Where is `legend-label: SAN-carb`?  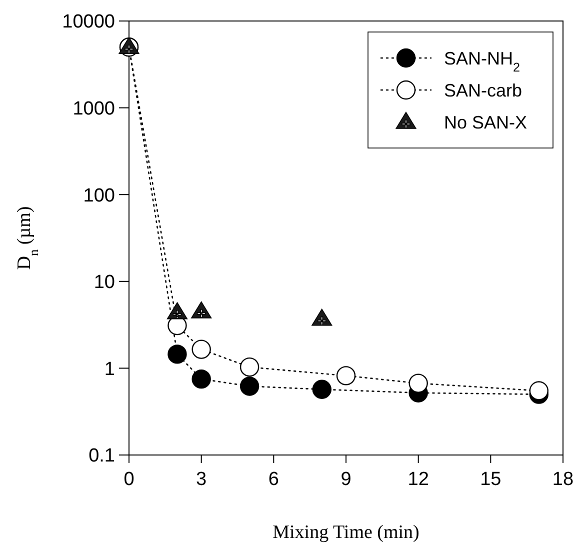 legend-label: SAN-carb is located at coordinates (483, 90).